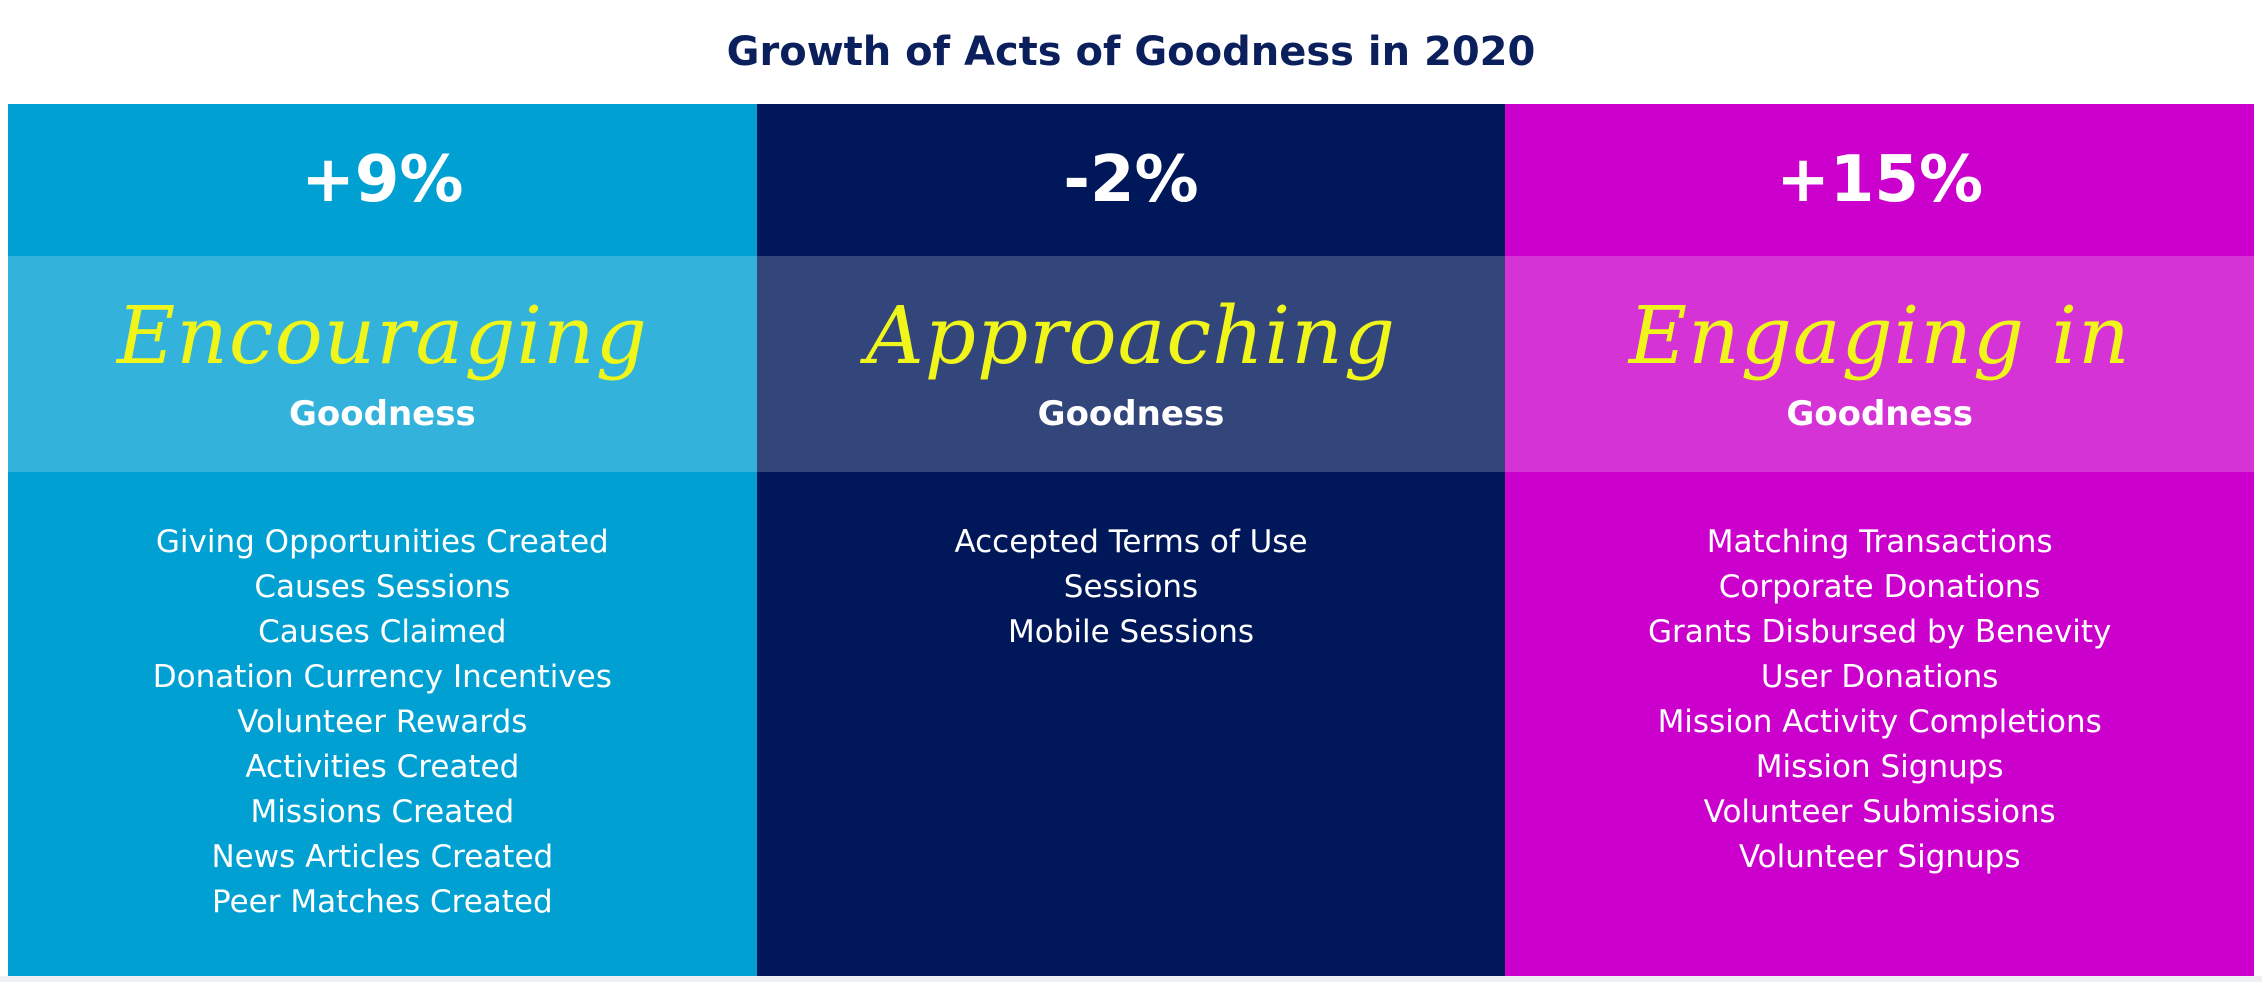 The width and height of the screenshot is (2262, 982). Describe the element at coordinates (382, 587) in the screenshot. I see `metric-item: Causes Sessions` at that location.